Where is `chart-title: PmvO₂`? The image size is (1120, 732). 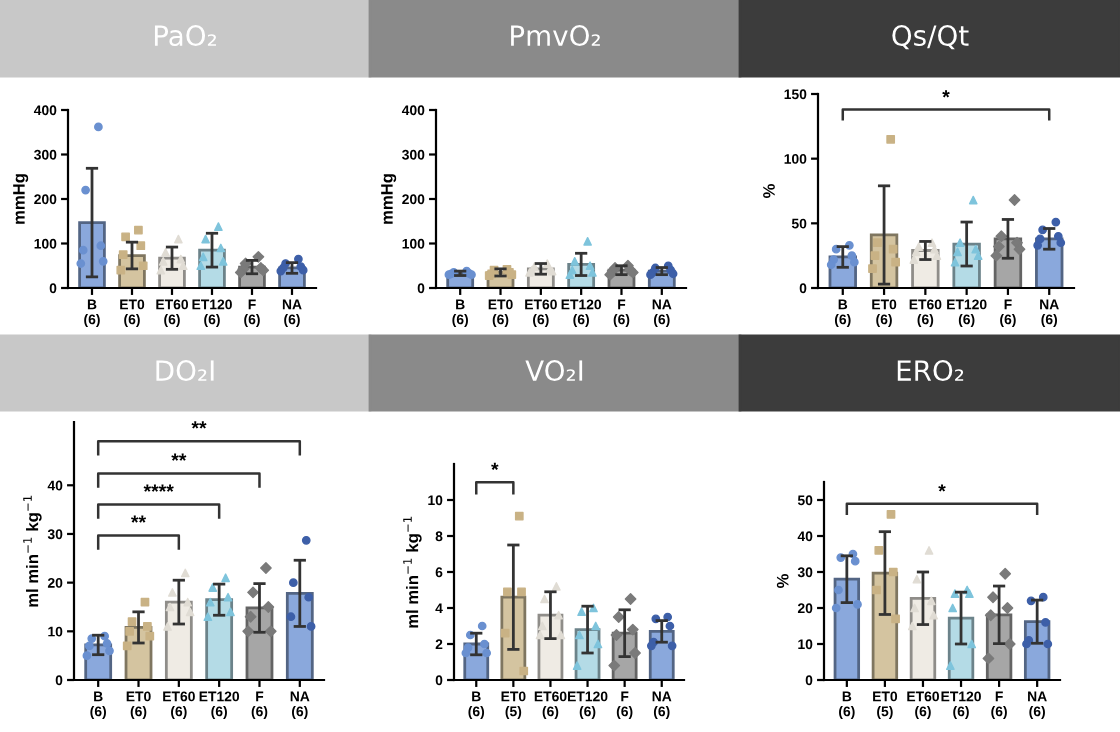 chart-title: PmvO₂ is located at coordinates (555, 36).